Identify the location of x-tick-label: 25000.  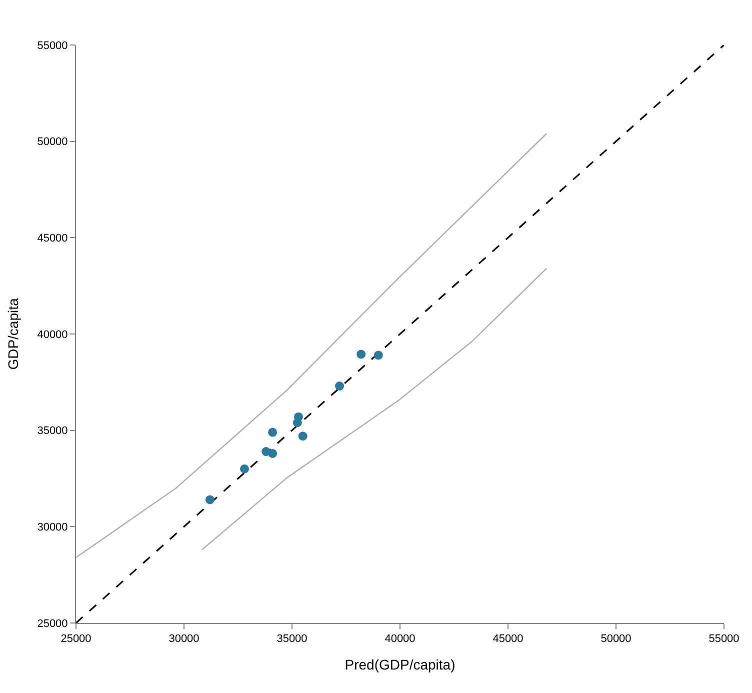
(76, 639).